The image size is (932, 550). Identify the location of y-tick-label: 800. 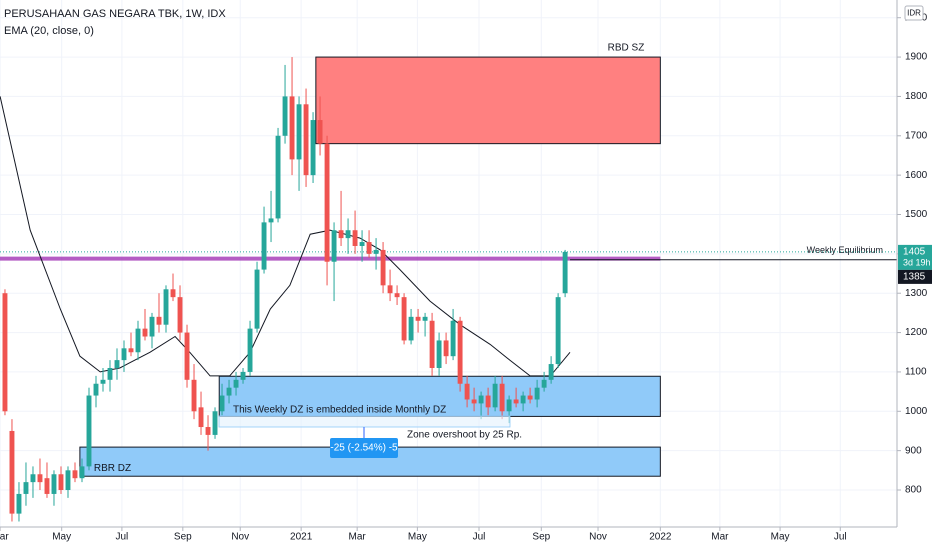
(913, 490).